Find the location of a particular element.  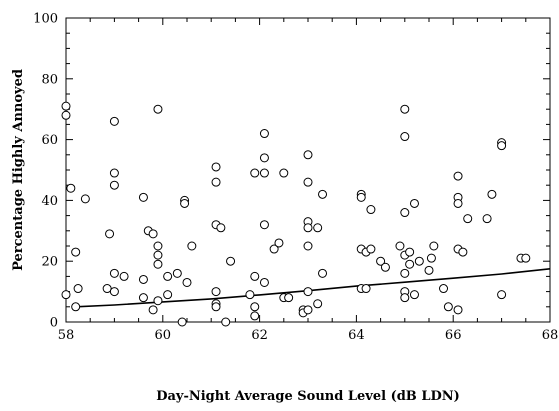

y-tick-labels: 0 20 40 60 80 100 is located at coordinates (45, 171).